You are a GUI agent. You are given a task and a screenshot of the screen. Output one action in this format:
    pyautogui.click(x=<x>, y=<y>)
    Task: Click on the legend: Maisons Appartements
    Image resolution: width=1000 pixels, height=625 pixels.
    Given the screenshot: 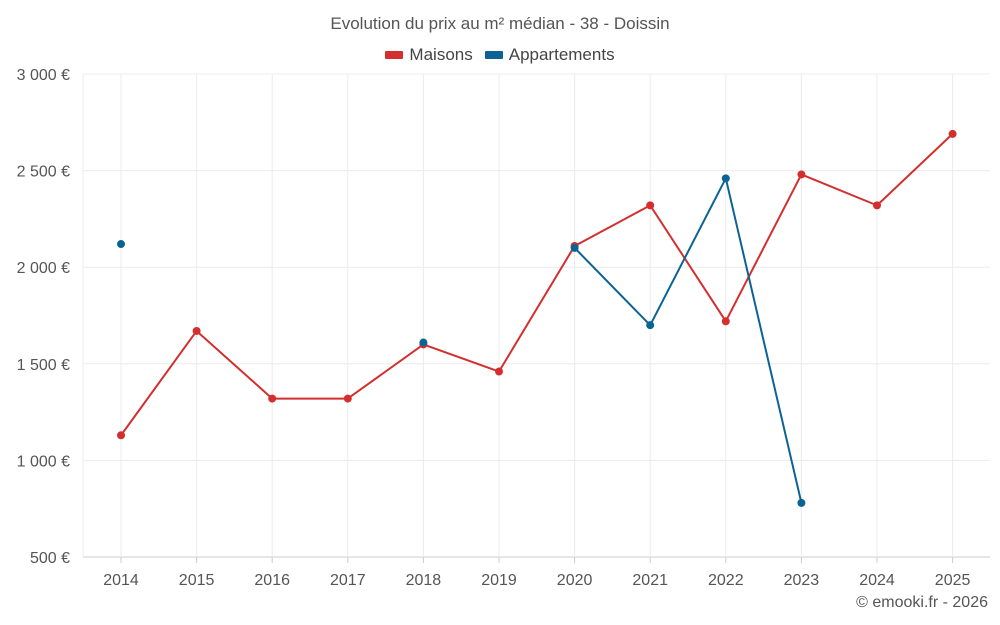 What is the action you would take?
    pyautogui.click(x=500, y=55)
    